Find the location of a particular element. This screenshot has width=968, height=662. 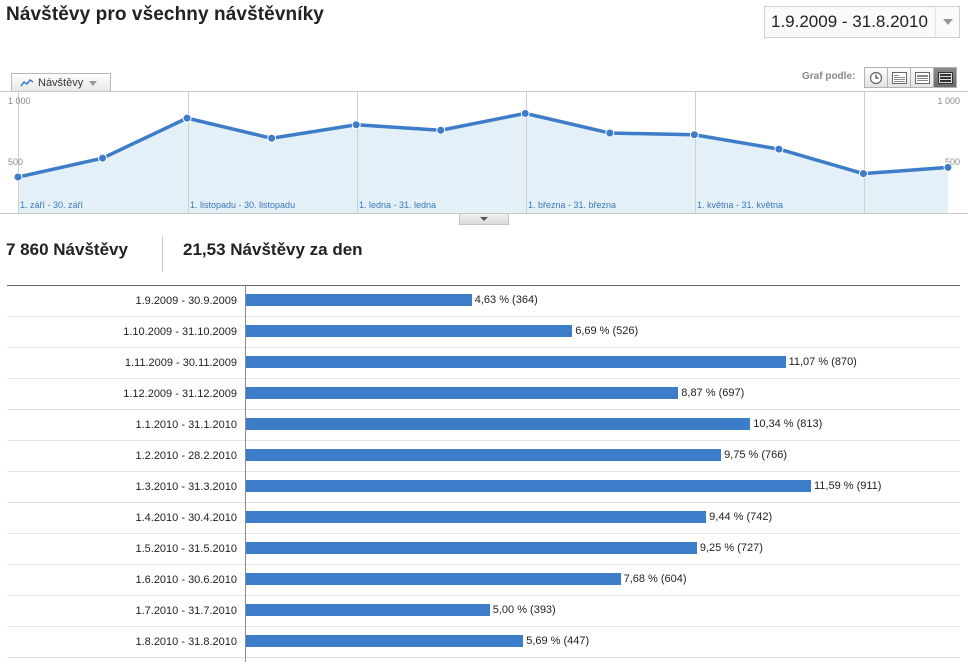

table-row-period: 1.9.2009 - 30.9.2009 is located at coordinates (186, 301).